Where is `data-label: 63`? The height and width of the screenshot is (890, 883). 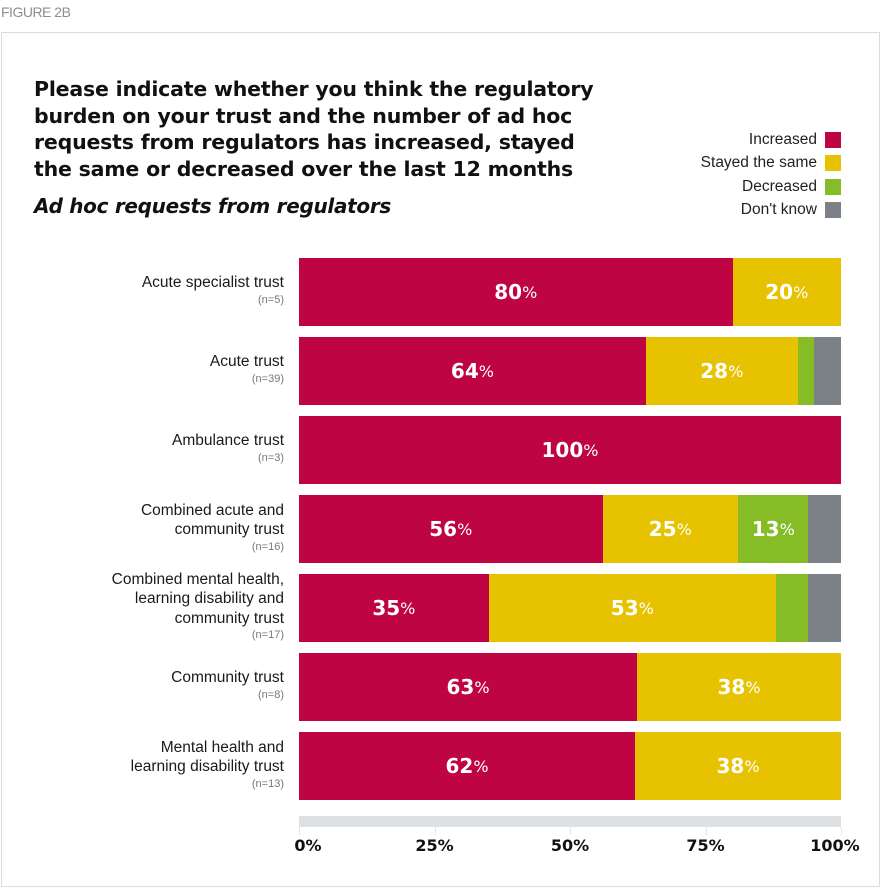 data-label: 63 is located at coordinates (460, 687).